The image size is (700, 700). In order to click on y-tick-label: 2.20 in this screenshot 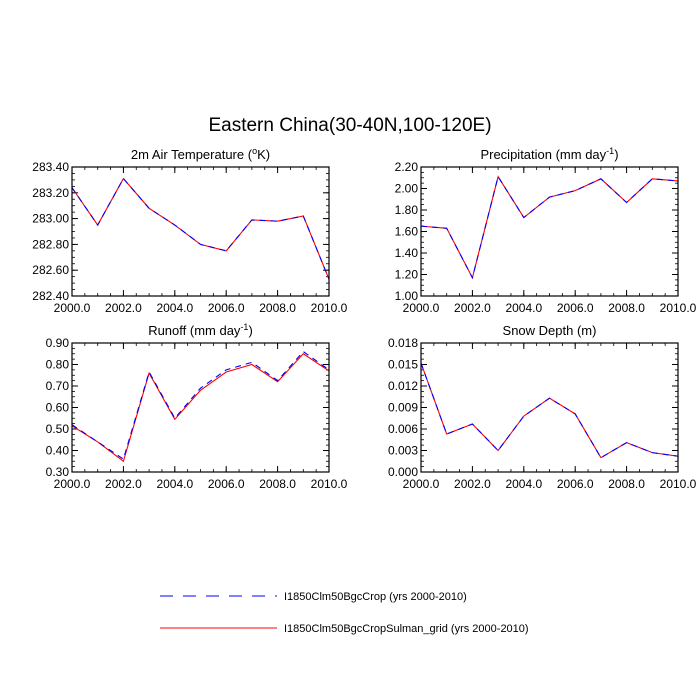, I will do `click(407, 167)`.